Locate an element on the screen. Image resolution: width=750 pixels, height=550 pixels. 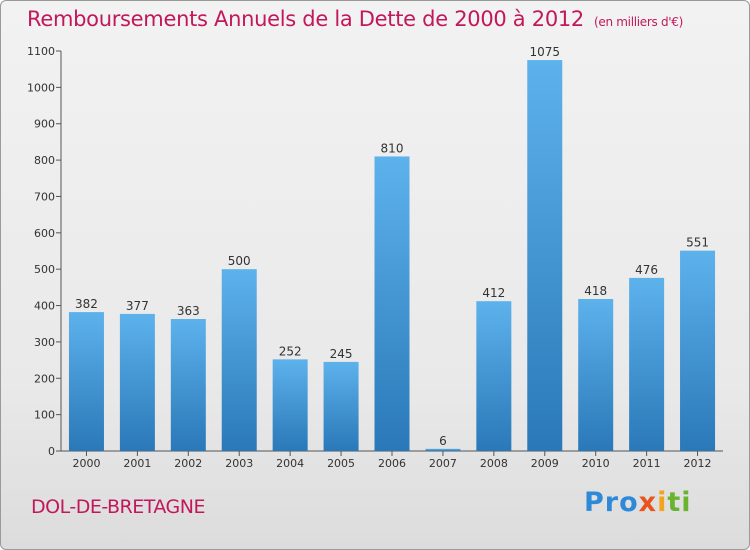
logo-part: i is located at coordinates (662, 502).